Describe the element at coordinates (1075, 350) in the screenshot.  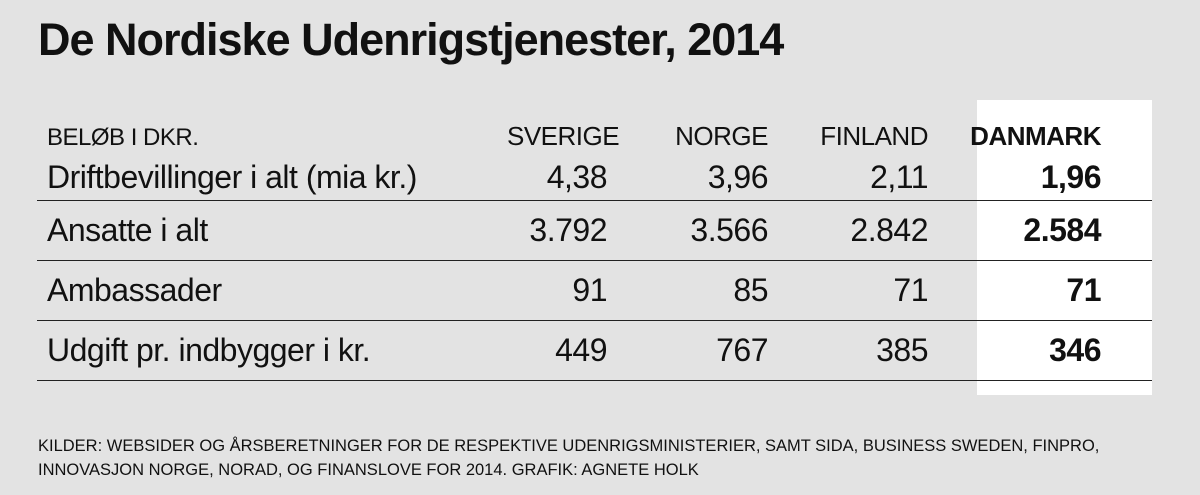
I see `table-cell-danmark: 346` at that location.